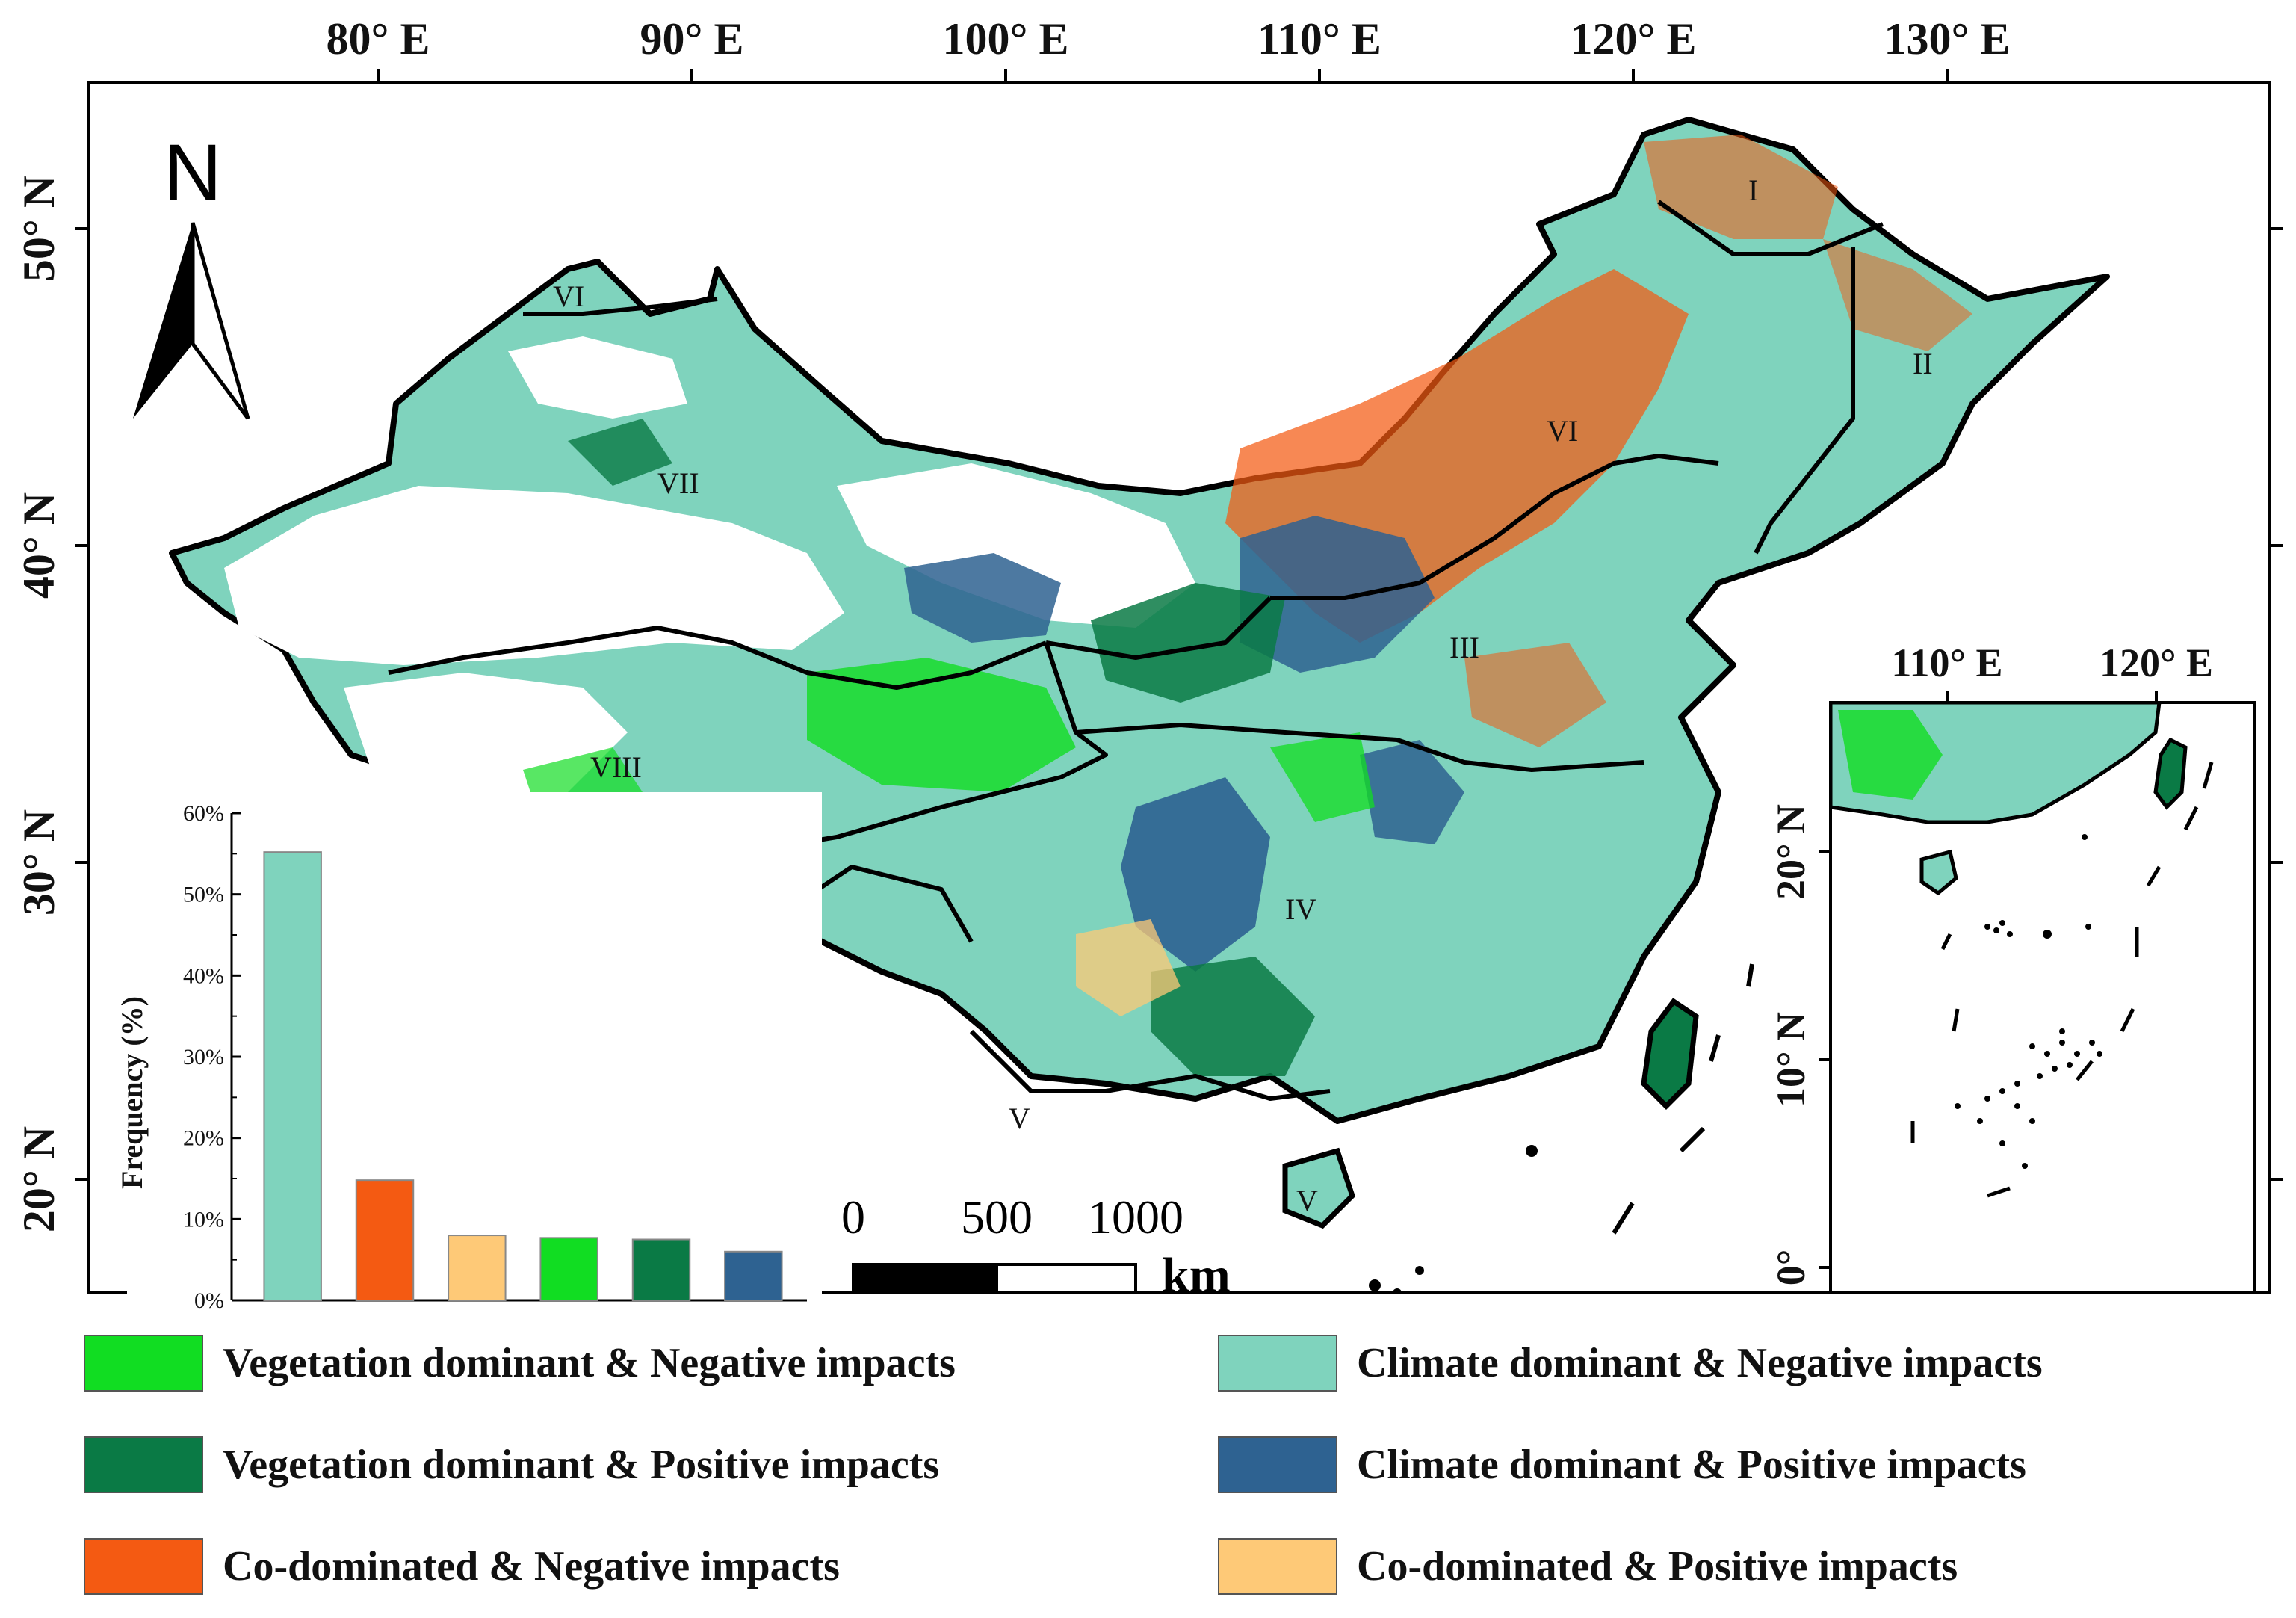 This screenshot has height=1618, width=2296. What do you see at coordinates (1005, 39) in the screenshot?
I see `lon-label: 100° E` at bounding box center [1005, 39].